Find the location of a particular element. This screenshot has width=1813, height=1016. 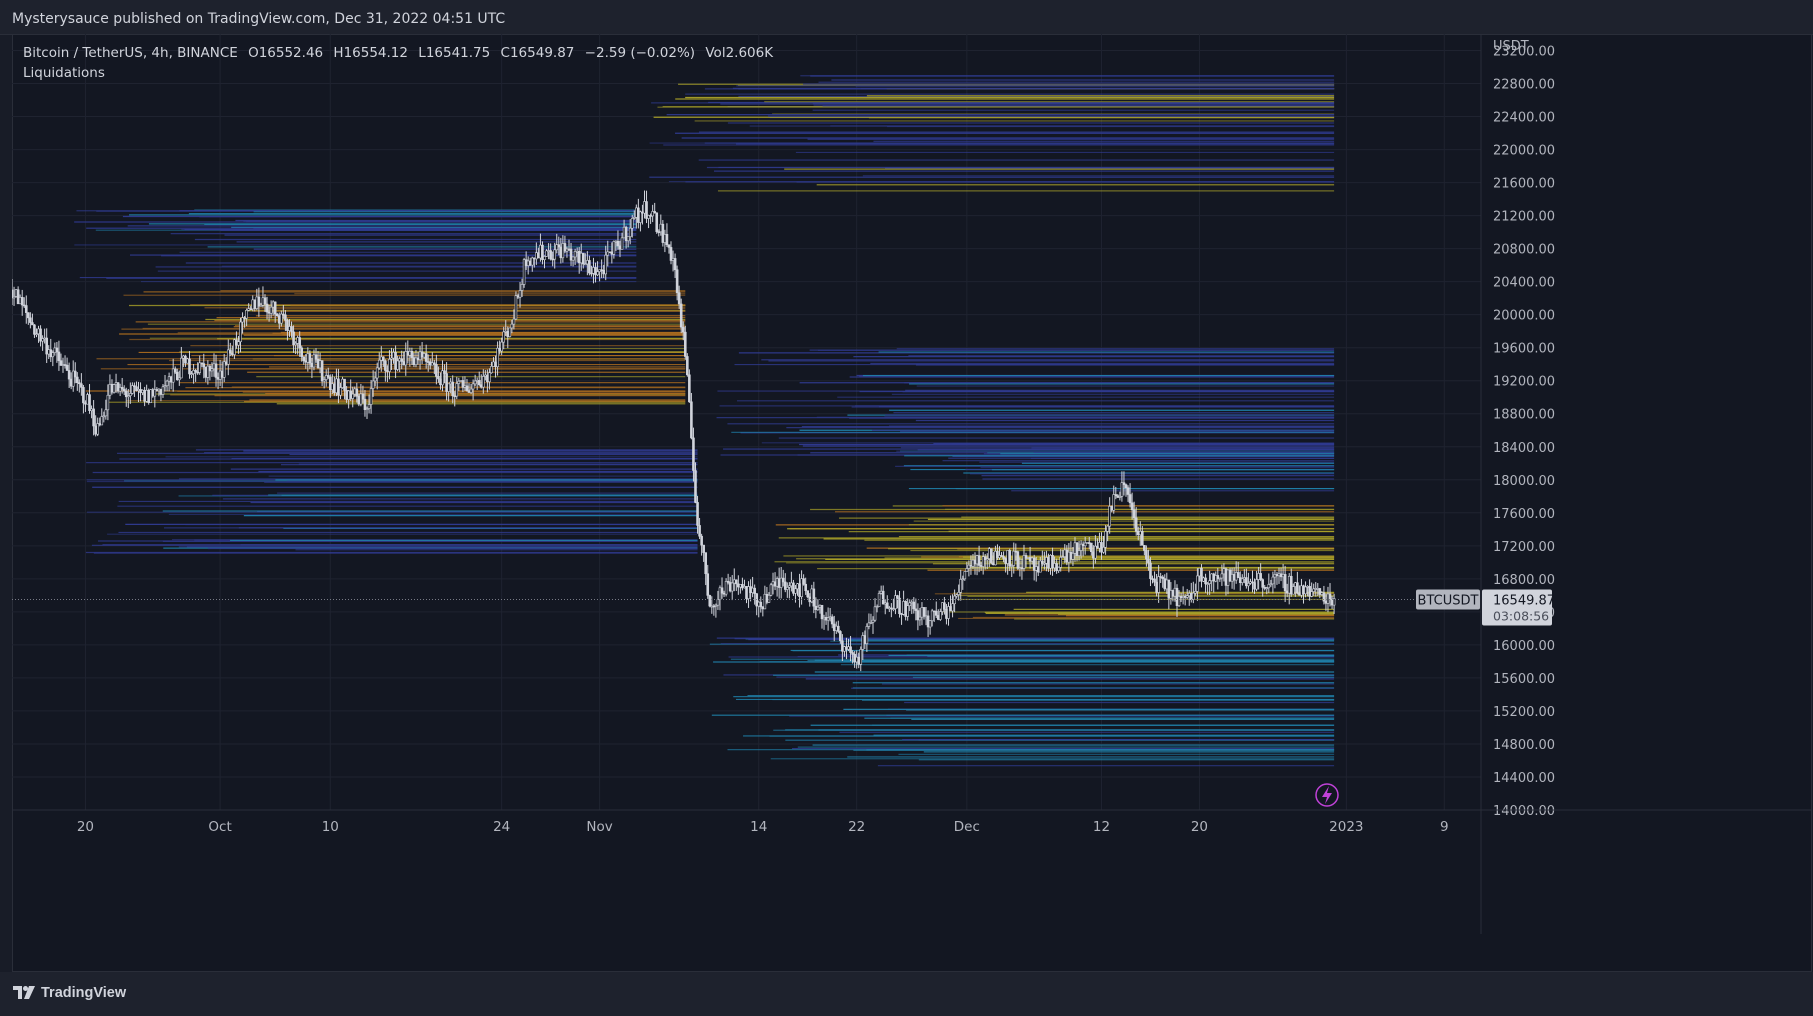

time-tick-label: 9 is located at coordinates (1444, 827).